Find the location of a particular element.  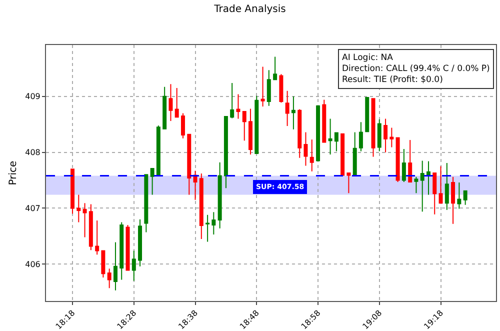

y-tick-label: 408 is located at coordinates (32, 153).